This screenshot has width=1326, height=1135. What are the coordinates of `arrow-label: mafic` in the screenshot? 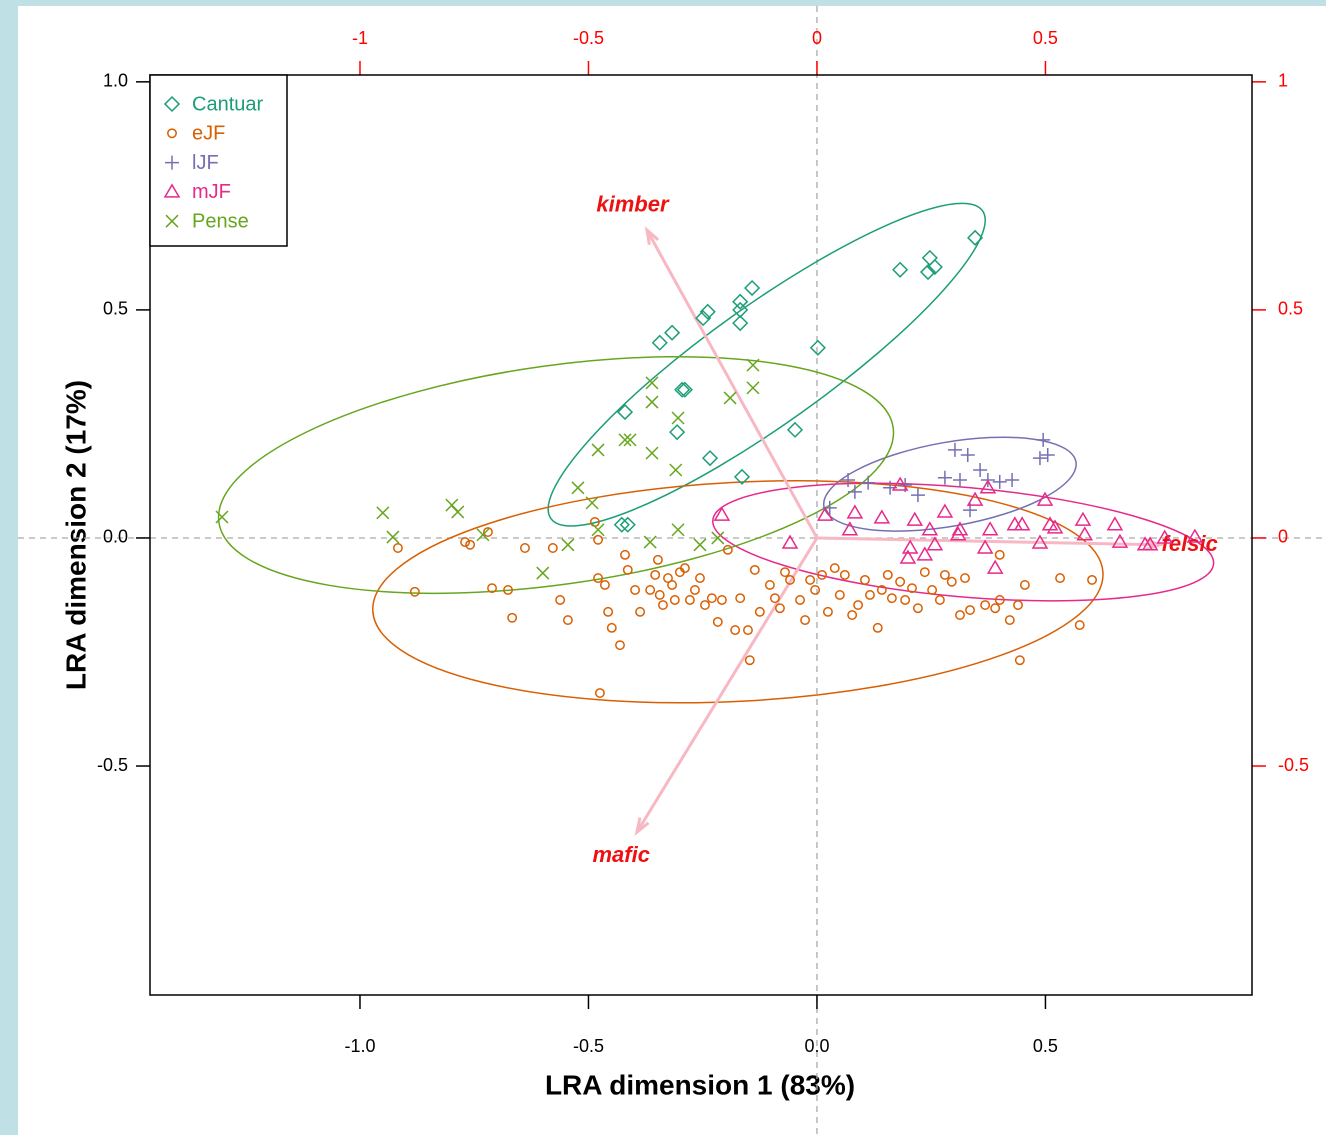 It's located at (621, 854).